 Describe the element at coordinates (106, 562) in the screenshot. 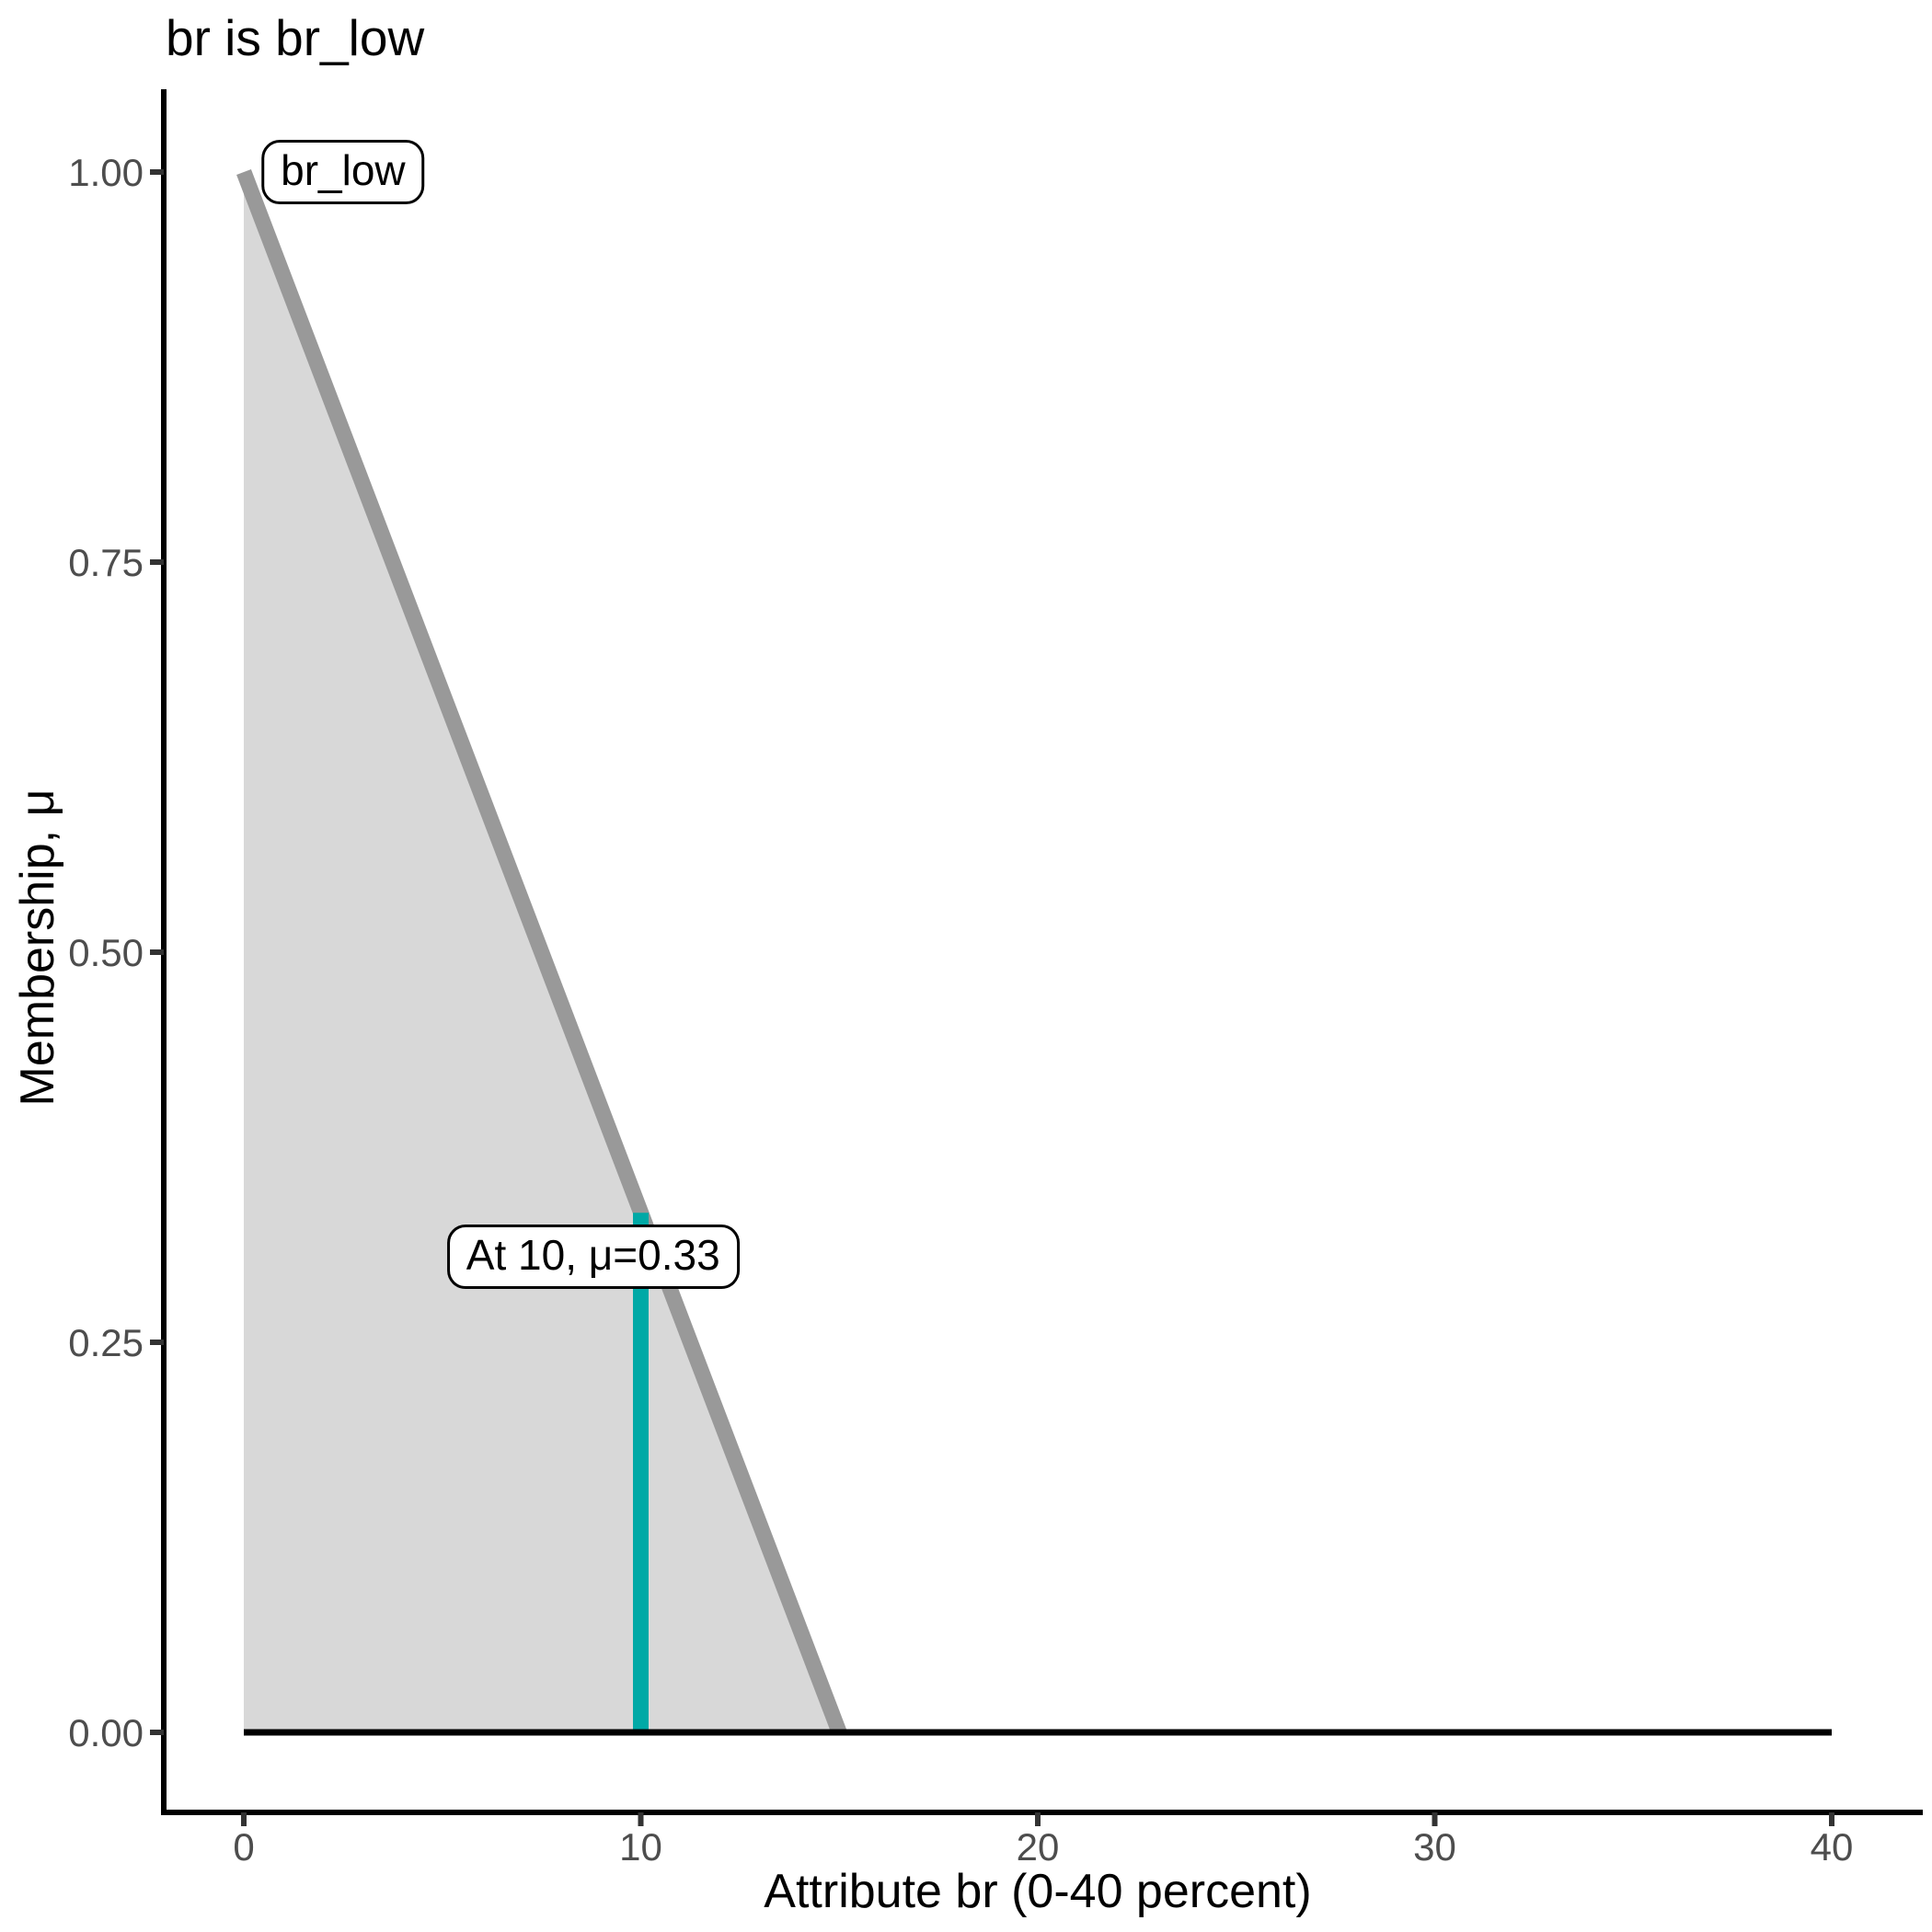

I see `y-tick-label: 0.75` at that location.